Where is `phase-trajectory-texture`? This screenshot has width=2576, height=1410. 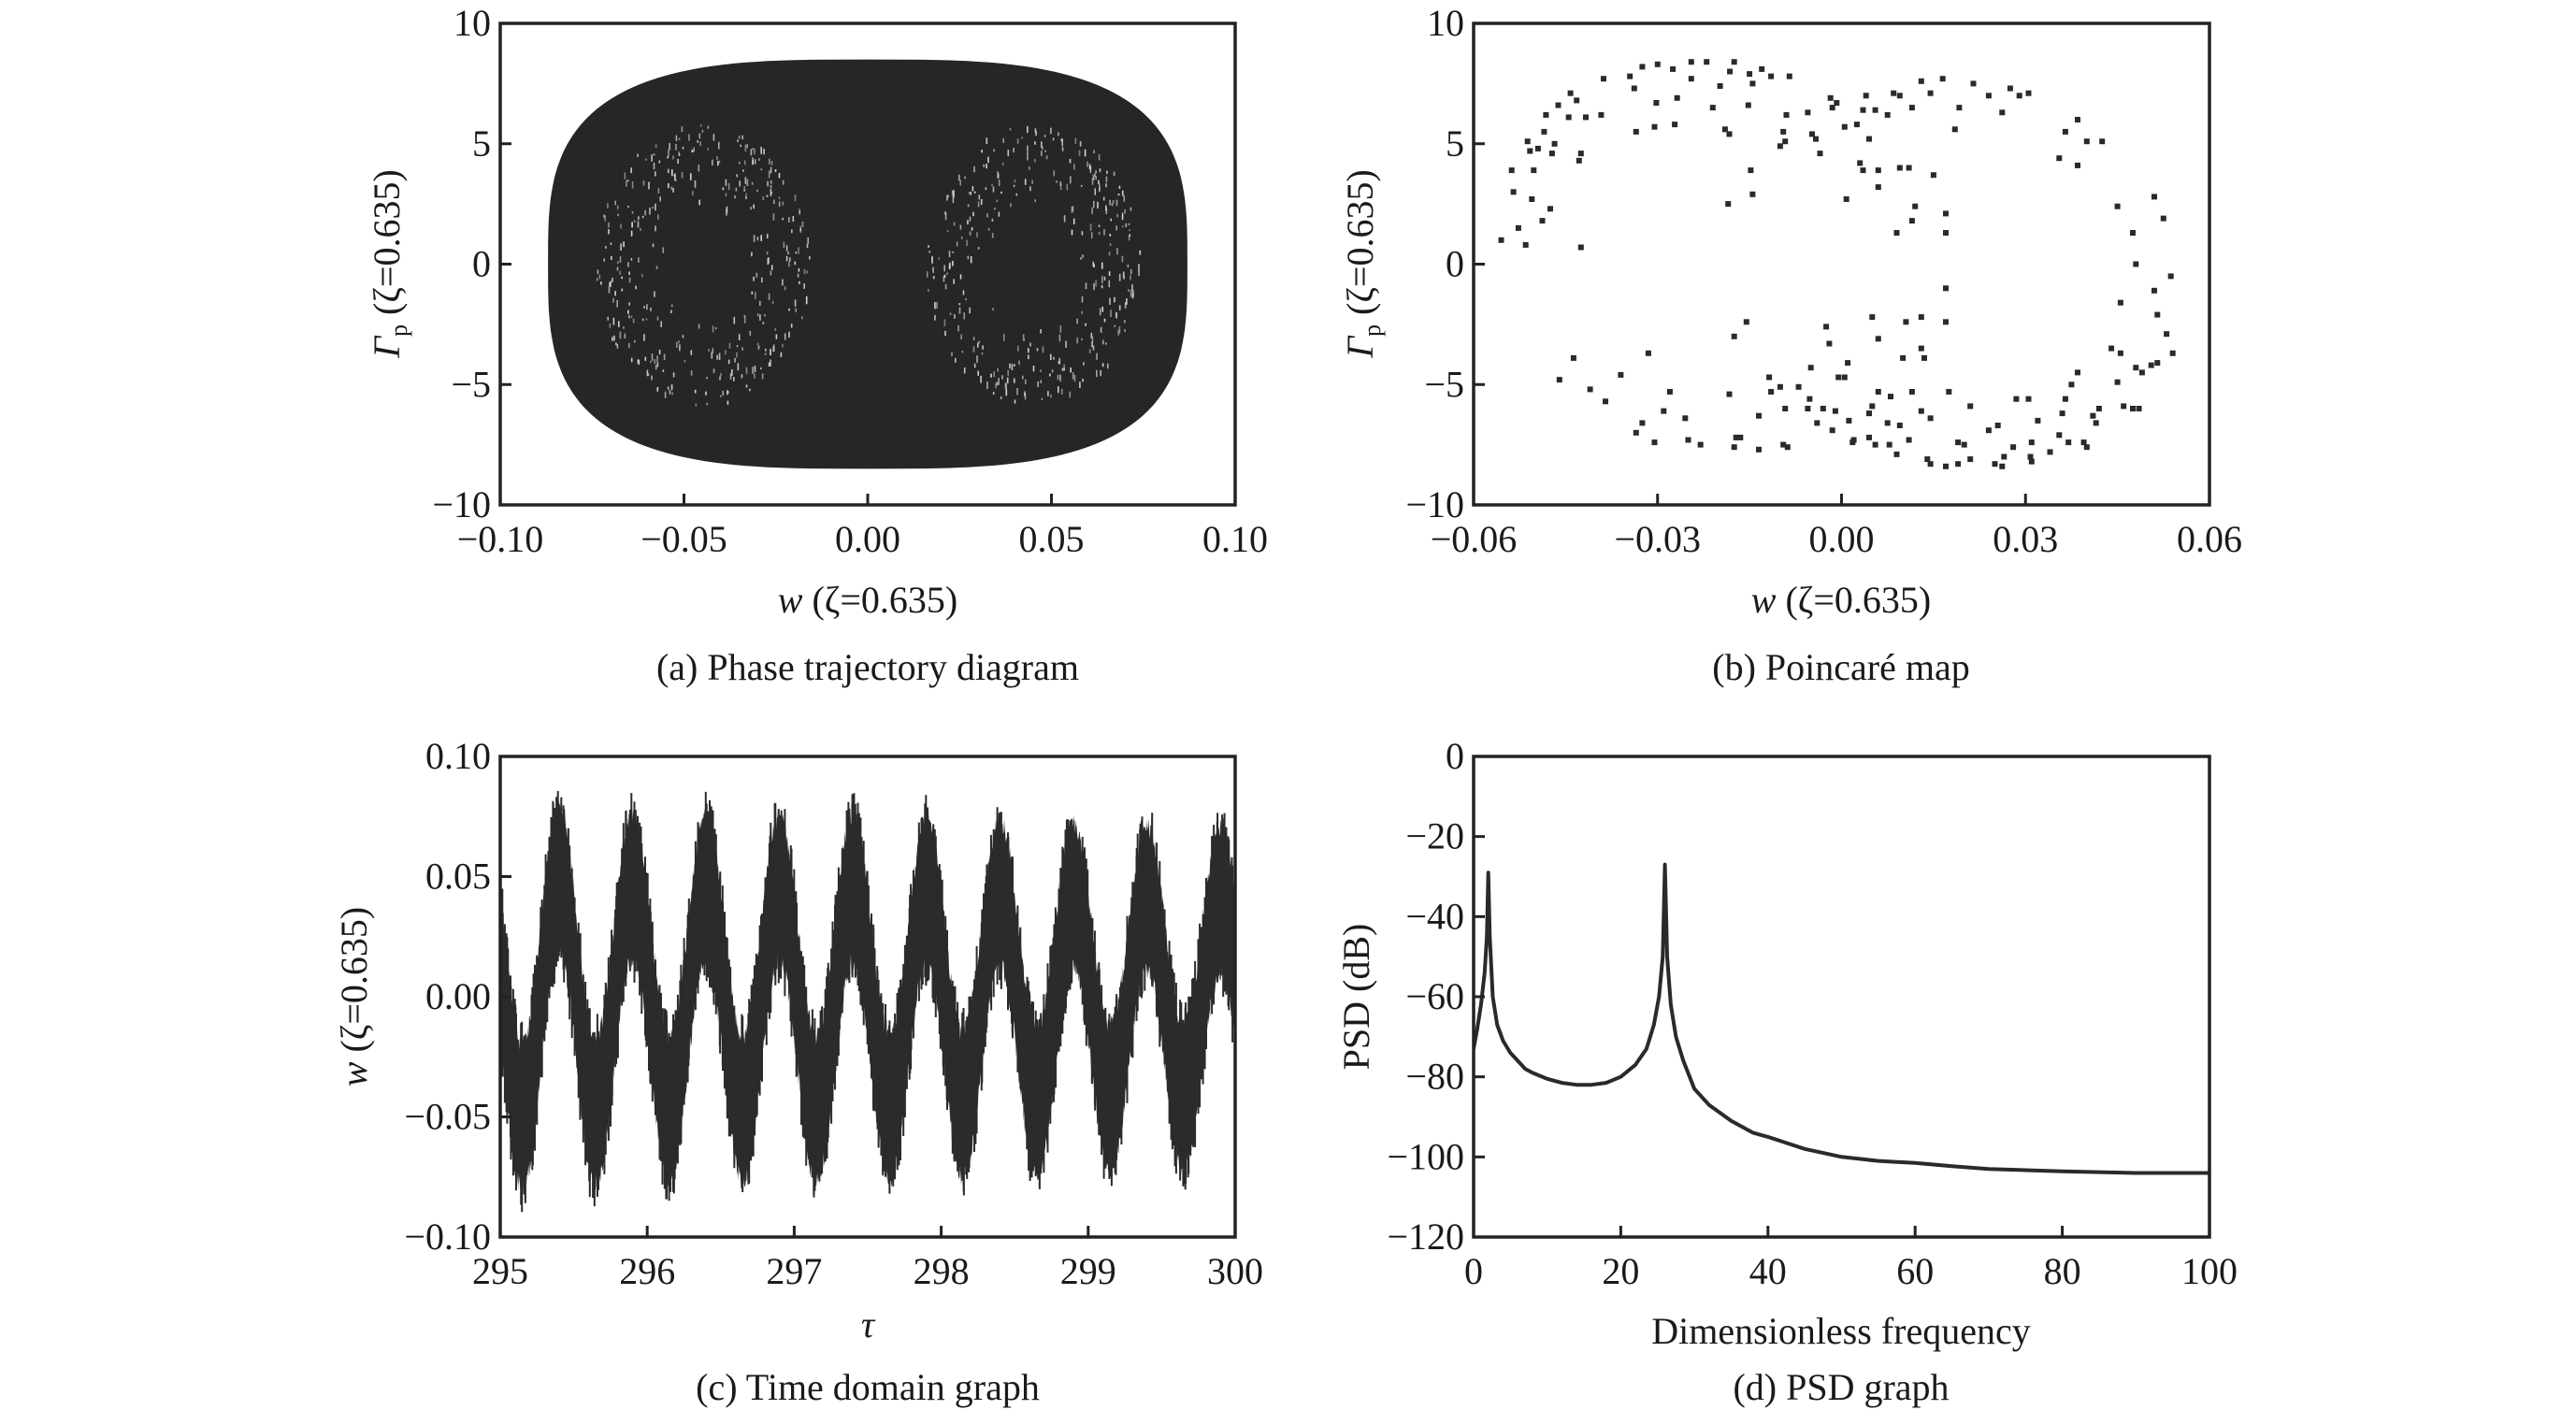
phase-trajectory-texture is located at coordinates (869, 265).